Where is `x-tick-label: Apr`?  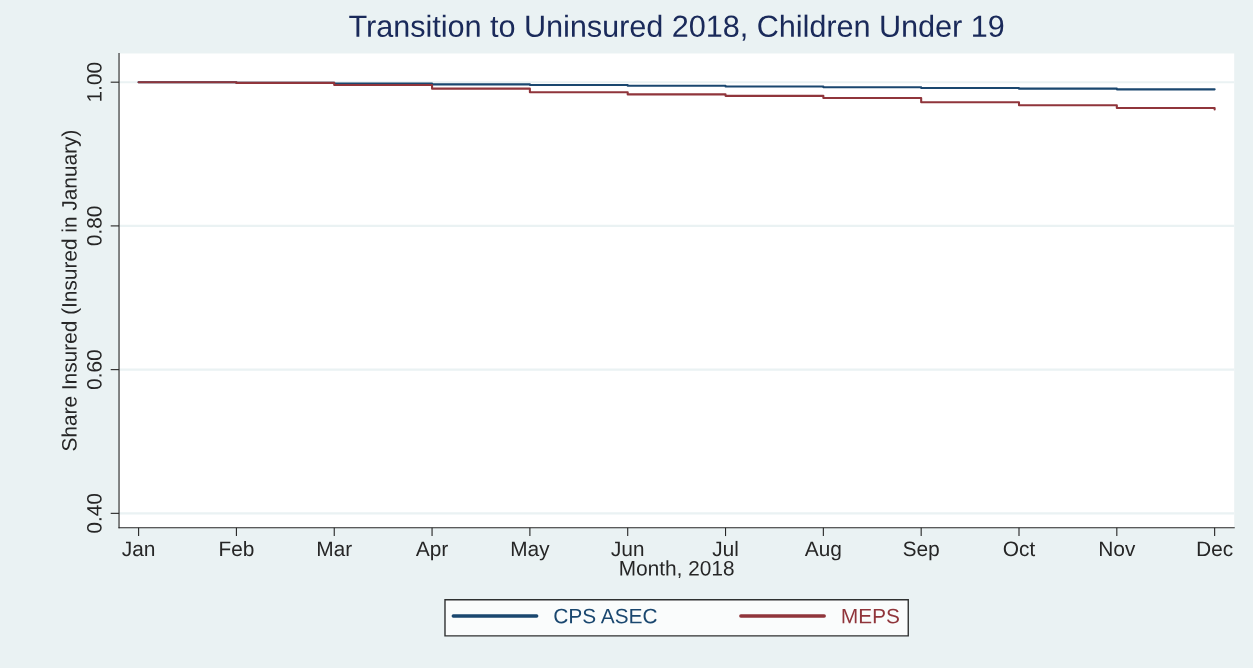 x-tick-label: Apr is located at coordinates (431, 551).